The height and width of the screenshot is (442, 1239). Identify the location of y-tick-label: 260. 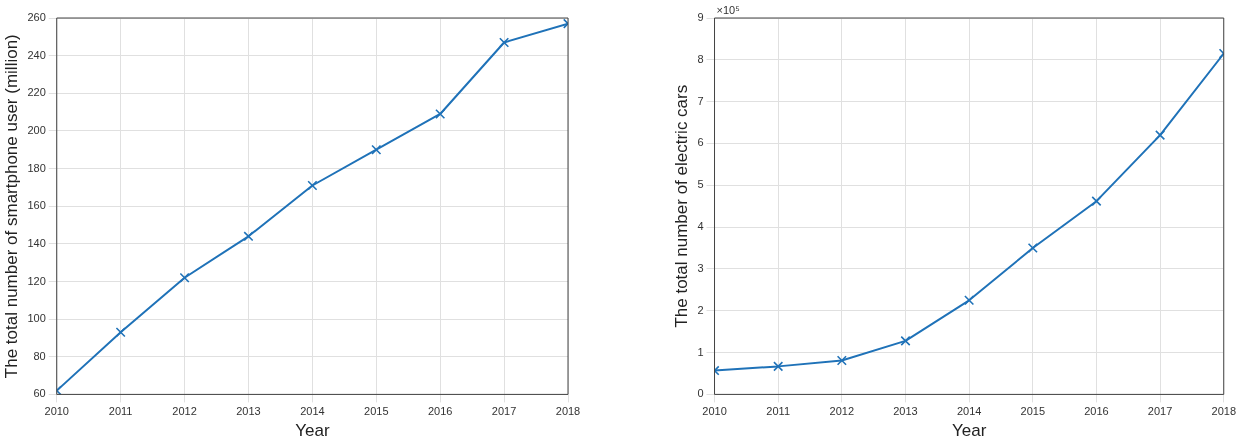
(36, 17).